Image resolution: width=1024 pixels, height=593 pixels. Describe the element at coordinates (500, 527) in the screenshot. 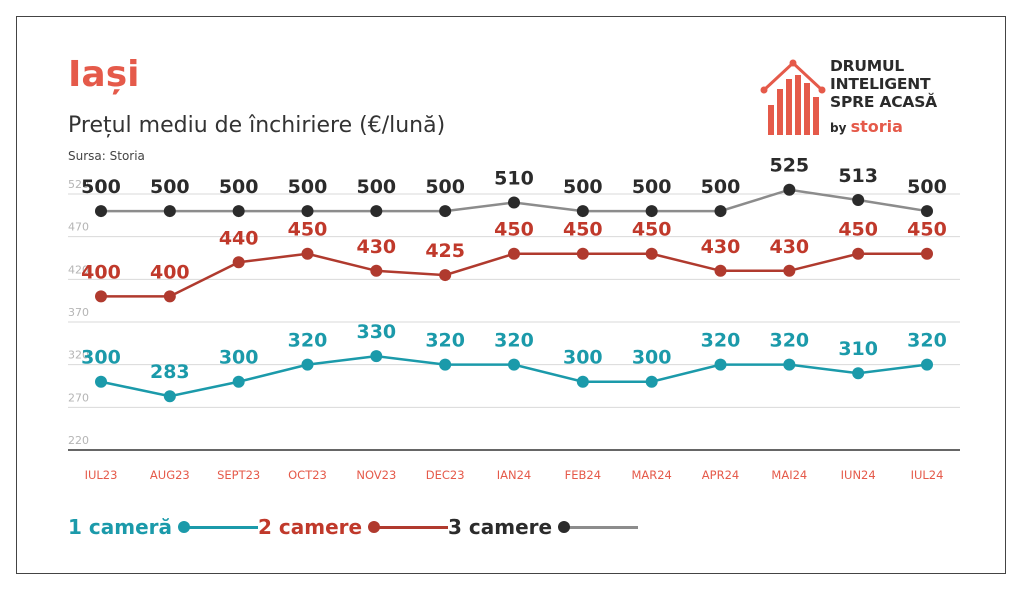

I see `legend-label: 3 camere` at that location.